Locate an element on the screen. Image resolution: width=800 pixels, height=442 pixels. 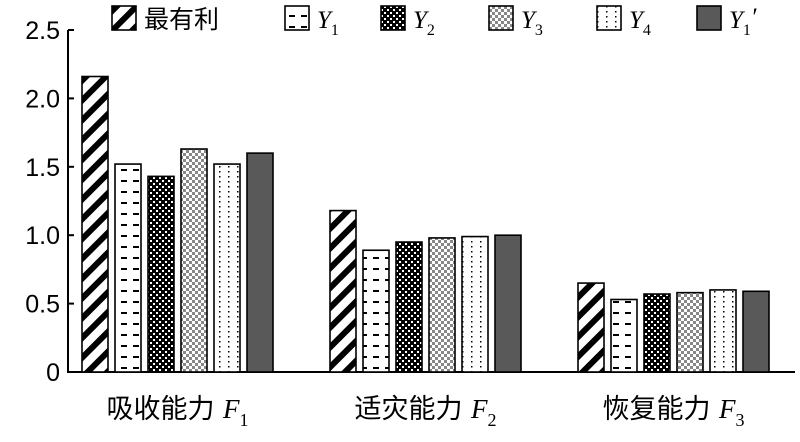
category-label: 恢复能力 F3 is located at coordinates (673, 412).